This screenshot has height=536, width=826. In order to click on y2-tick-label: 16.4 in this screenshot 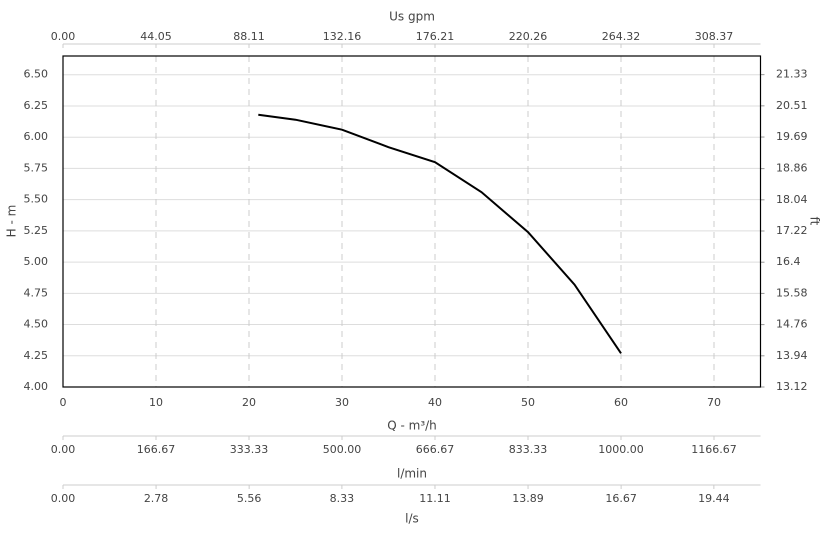, I will do `click(788, 261)`.